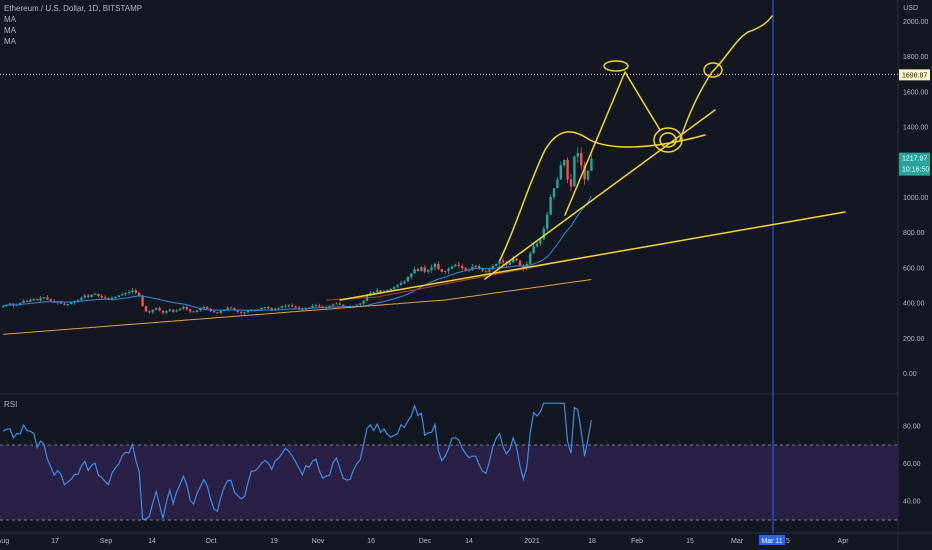 The height and width of the screenshot is (550, 932). I want to click on long-trendline, so click(592, 256).